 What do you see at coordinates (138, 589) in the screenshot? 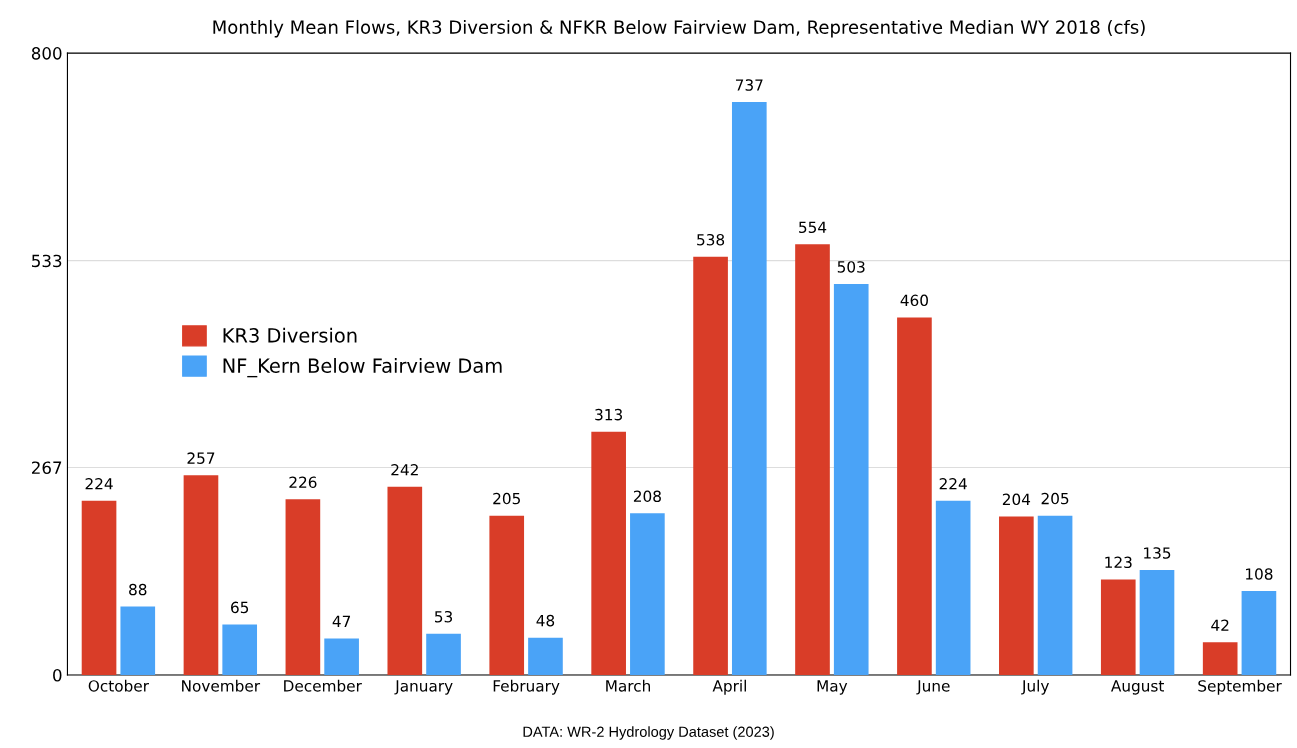
I see `data-label: 88` at bounding box center [138, 589].